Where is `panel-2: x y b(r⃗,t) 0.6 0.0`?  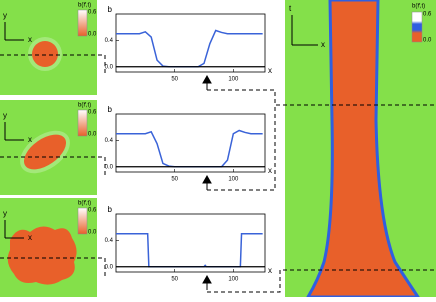 panel-2: x y b(r⃗,t) 0.6 0.0 is located at coordinates (48, 147).